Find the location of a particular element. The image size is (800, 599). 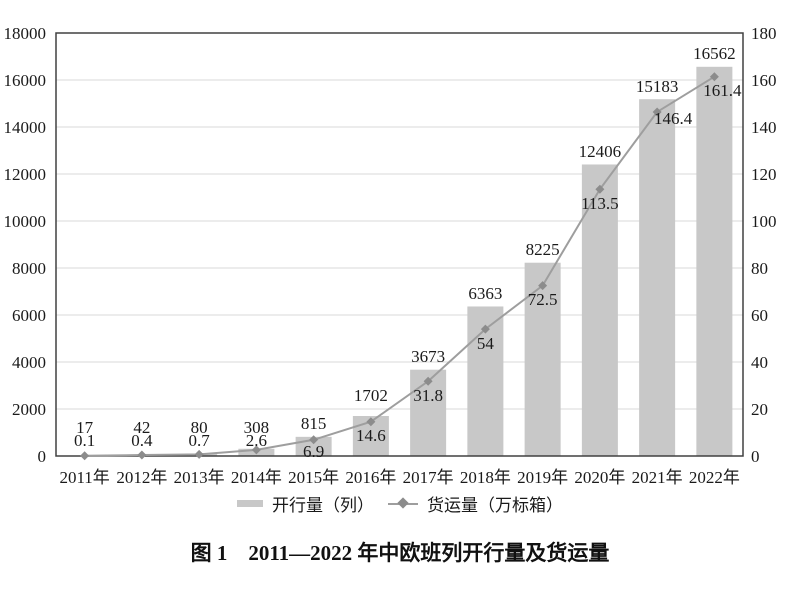

legend-line-label: 货运量（万标箱） is located at coordinates (495, 505).